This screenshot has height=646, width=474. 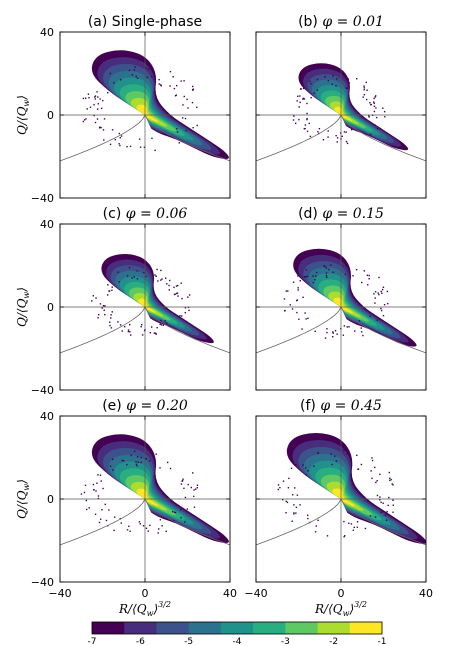 What do you see at coordinates (140, 641) in the screenshot?
I see `colorbar-tick-label: -6` at bounding box center [140, 641].